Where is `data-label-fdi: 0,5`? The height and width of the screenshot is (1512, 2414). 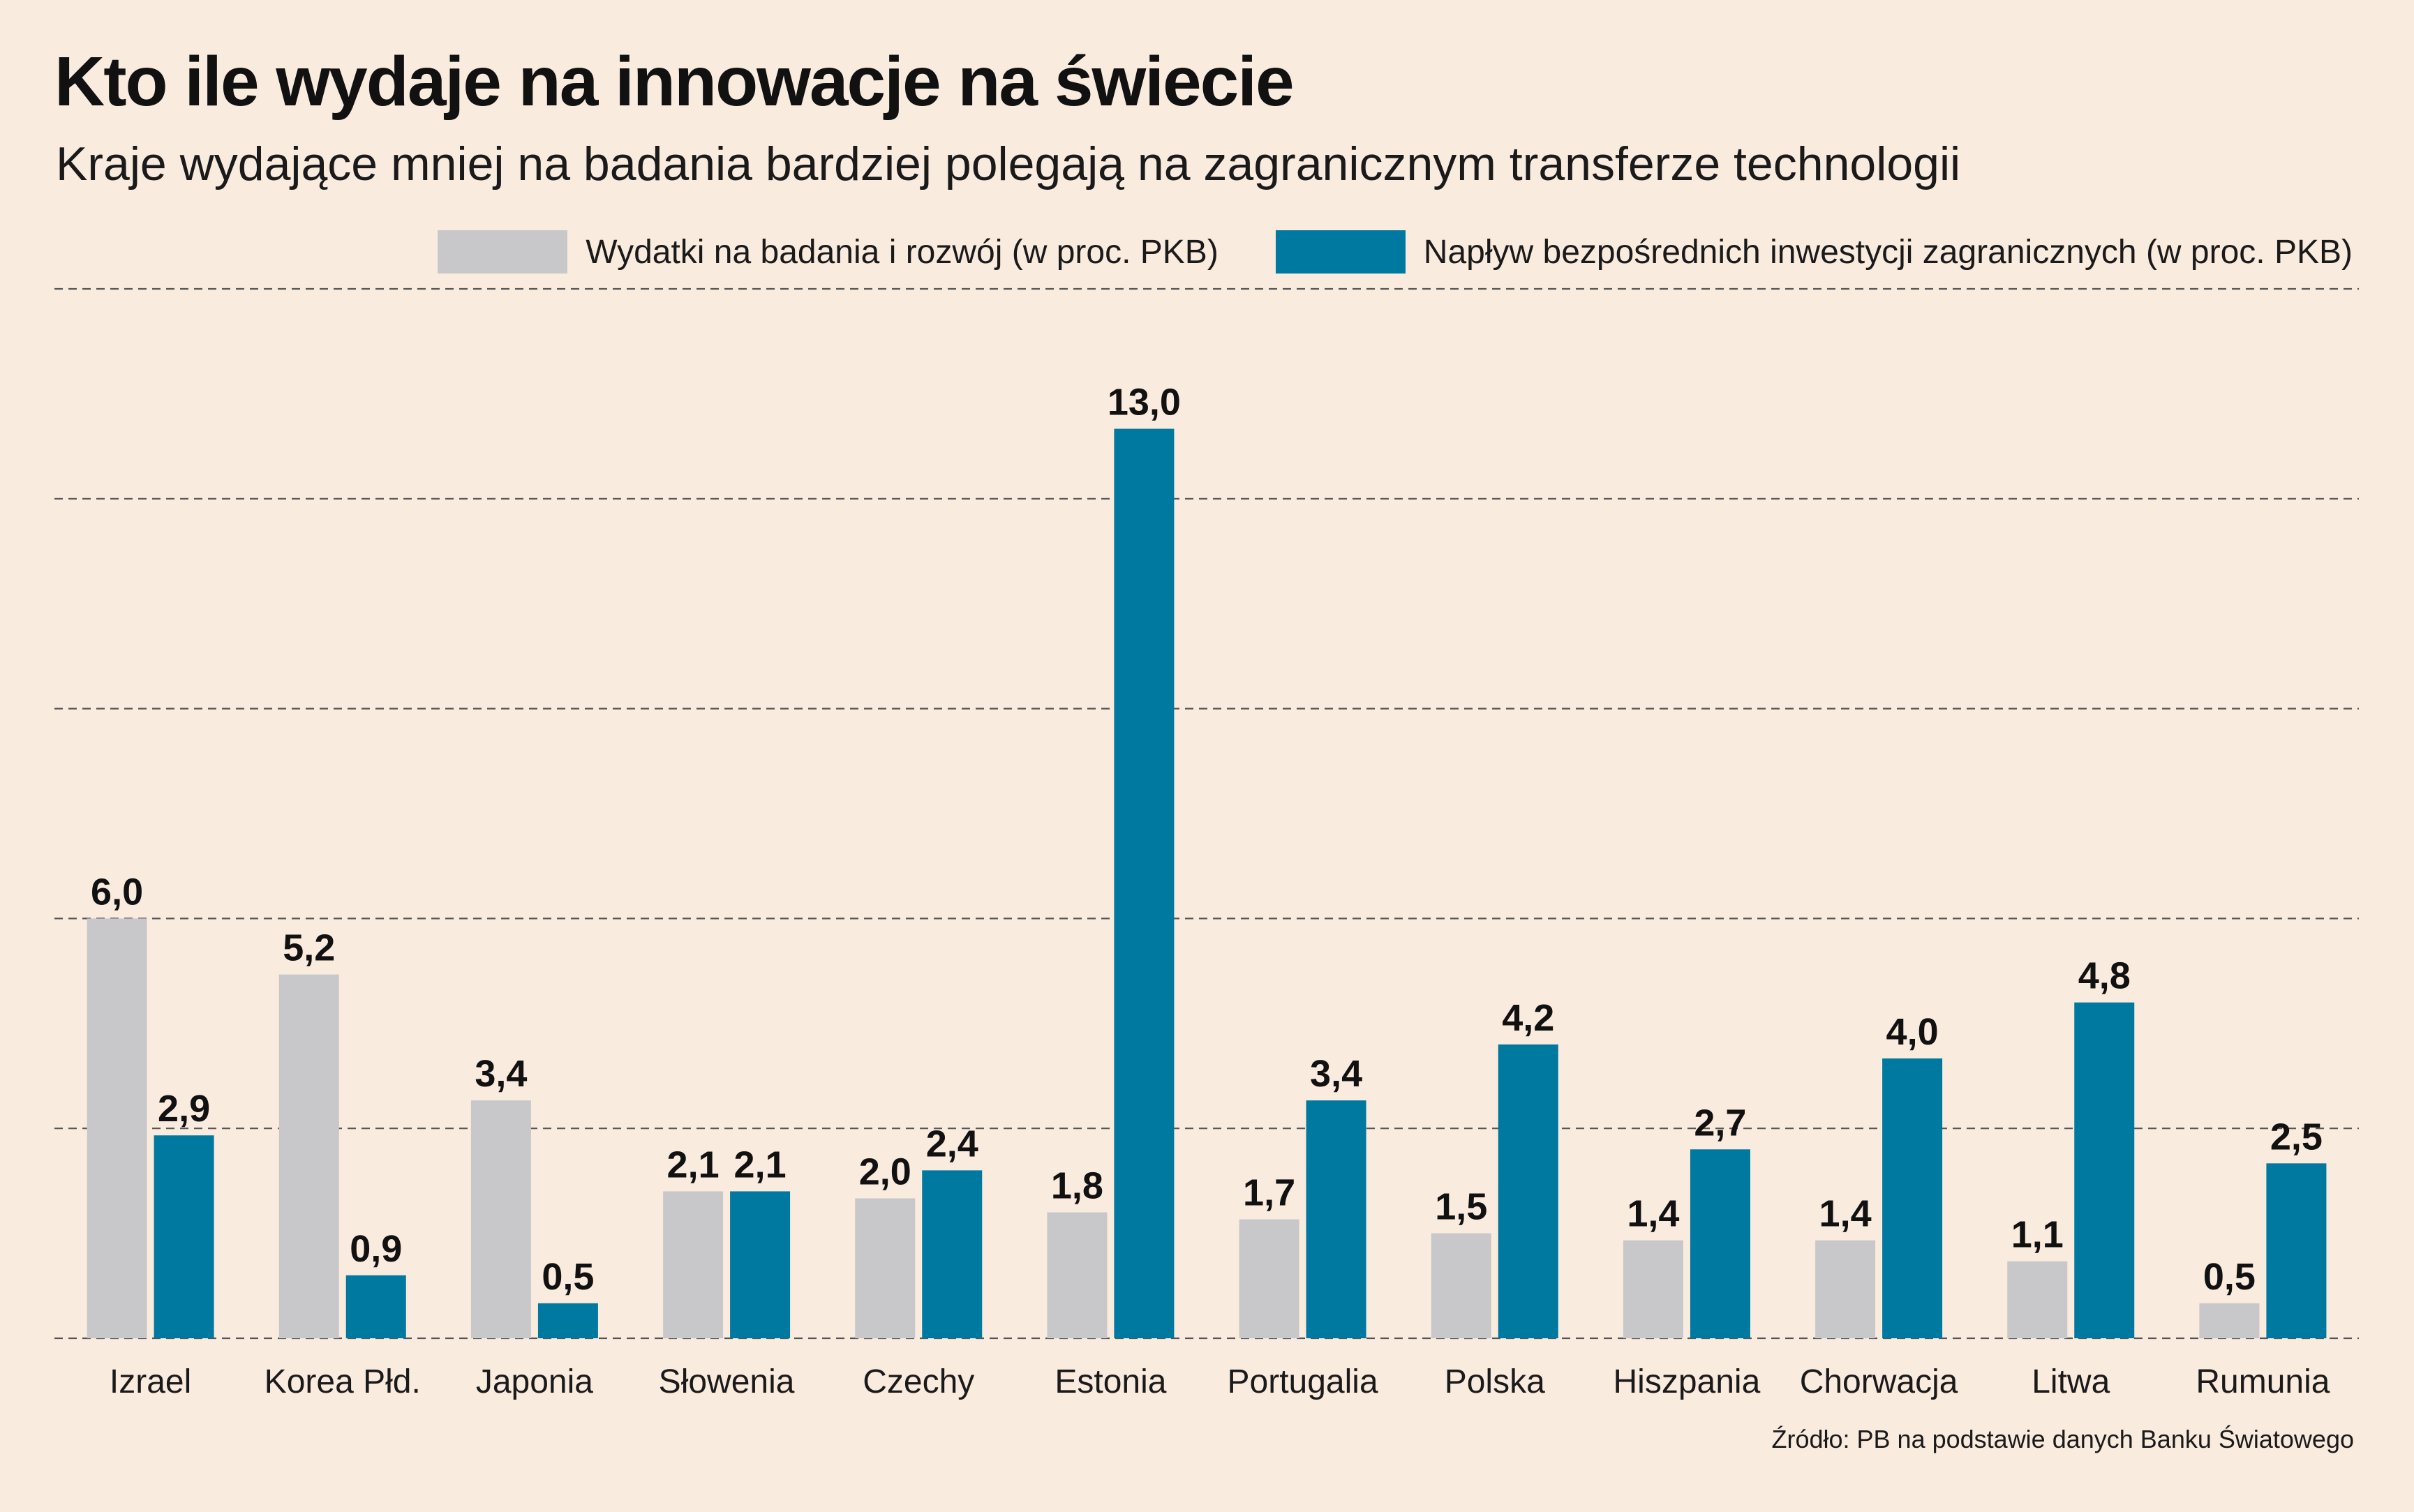
data-label-fdi: 0,5 is located at coordinates (568, 1277).